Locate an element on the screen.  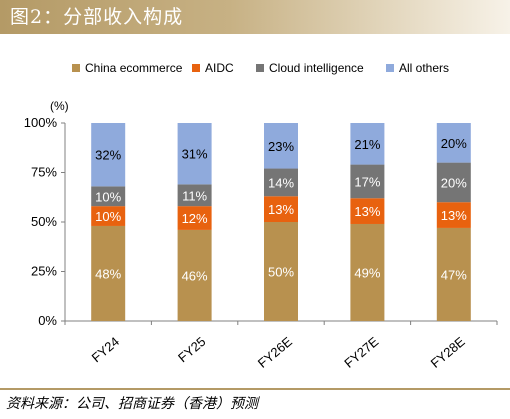
data-label: 14% is located at coordinates (281, 182).